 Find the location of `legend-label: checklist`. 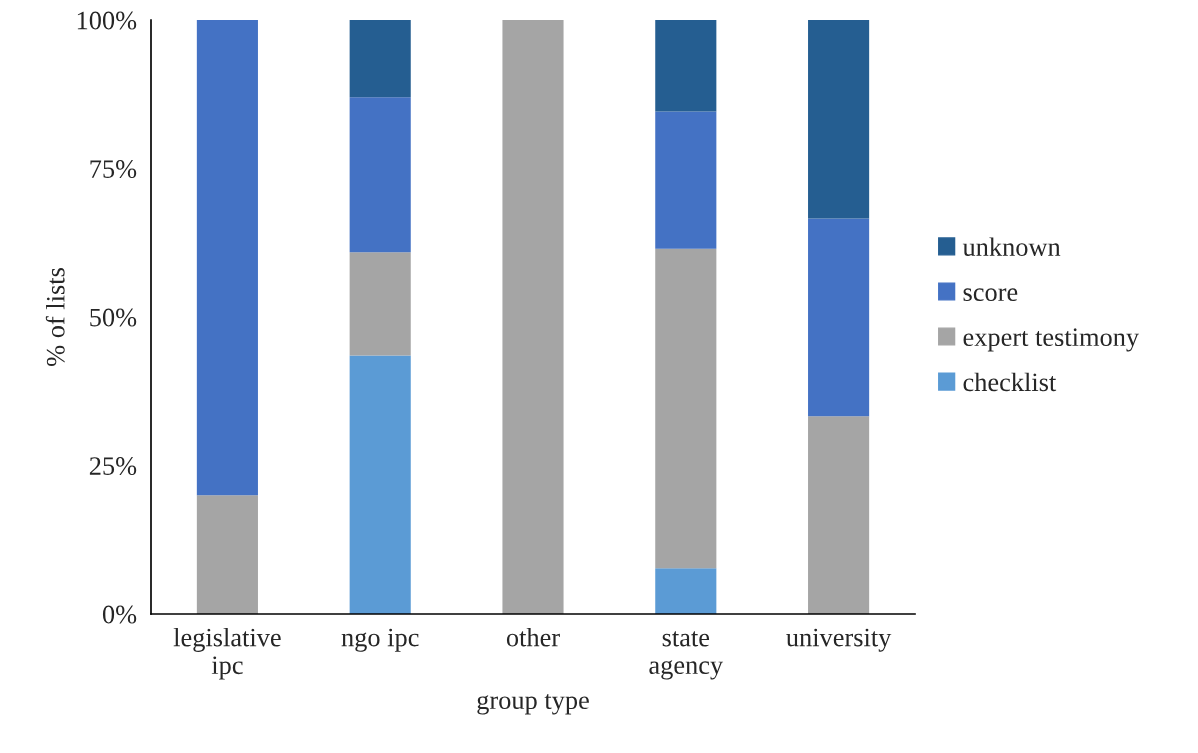

legend-label: checklist is located at coordinates (1010, 382).